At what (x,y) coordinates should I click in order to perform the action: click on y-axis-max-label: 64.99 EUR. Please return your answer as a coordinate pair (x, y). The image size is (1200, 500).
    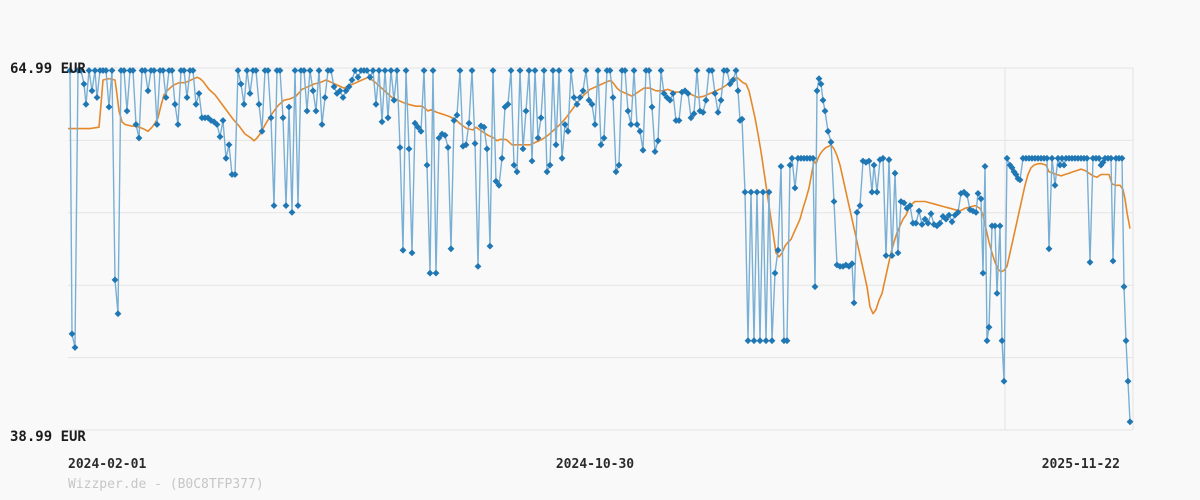
    Looking at the image, I should click on (48, 69).